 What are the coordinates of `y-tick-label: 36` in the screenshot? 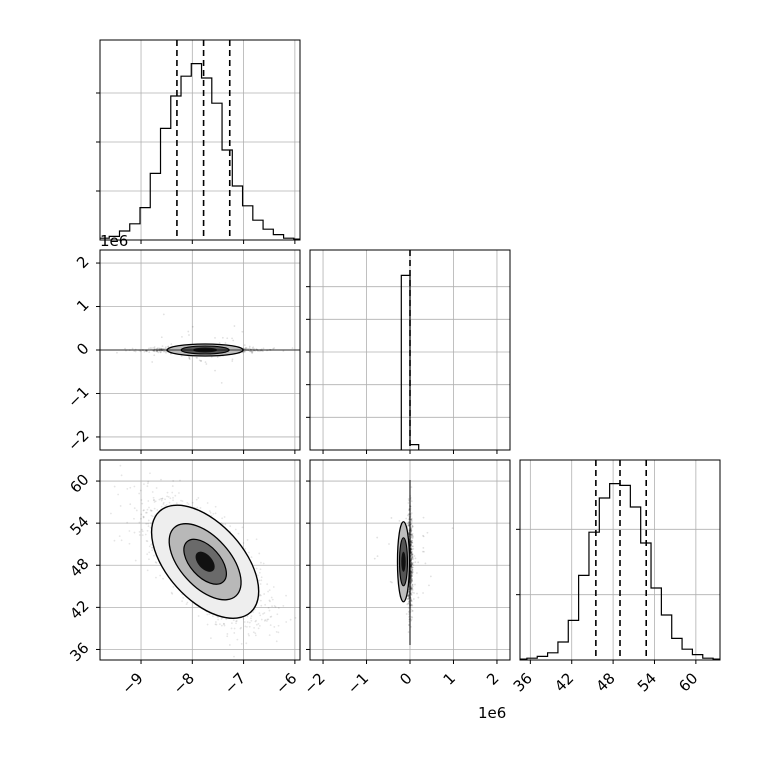 It's located at (79, 652).